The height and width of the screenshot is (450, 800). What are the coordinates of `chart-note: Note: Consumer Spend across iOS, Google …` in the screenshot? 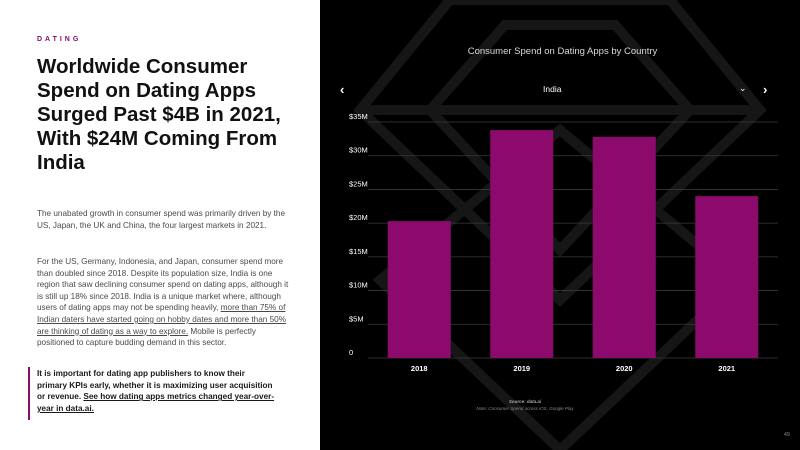 It's located at (525, 408).